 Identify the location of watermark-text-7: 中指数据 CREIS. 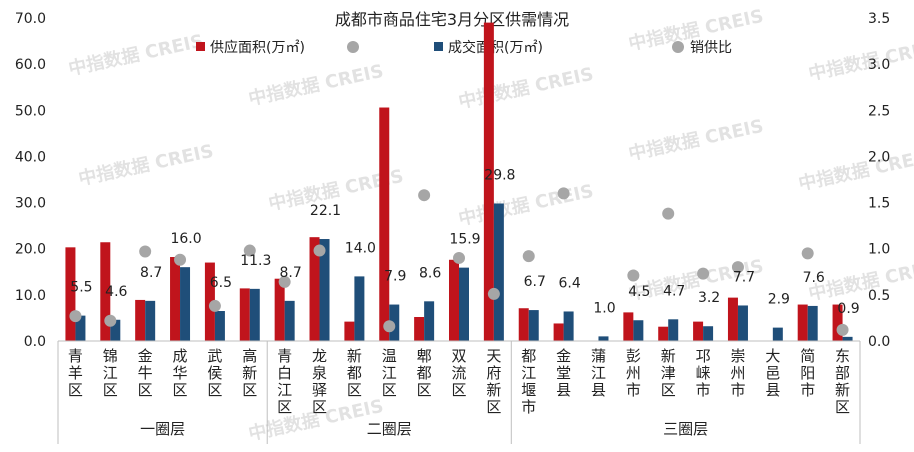
(695, 140).